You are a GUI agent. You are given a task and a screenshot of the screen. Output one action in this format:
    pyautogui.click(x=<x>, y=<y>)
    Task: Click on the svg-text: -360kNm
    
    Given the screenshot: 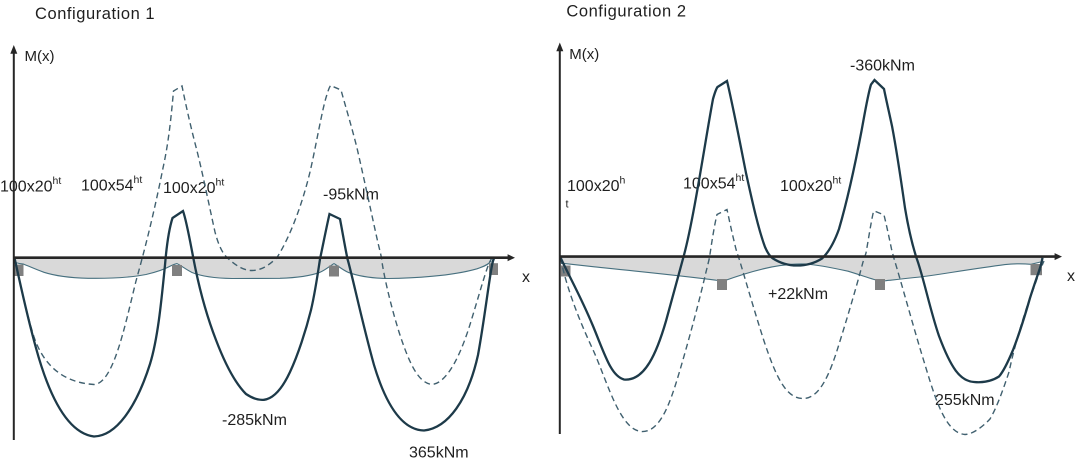 What is the action you would take?
    pyautogui.click(x=882, y=66)
    